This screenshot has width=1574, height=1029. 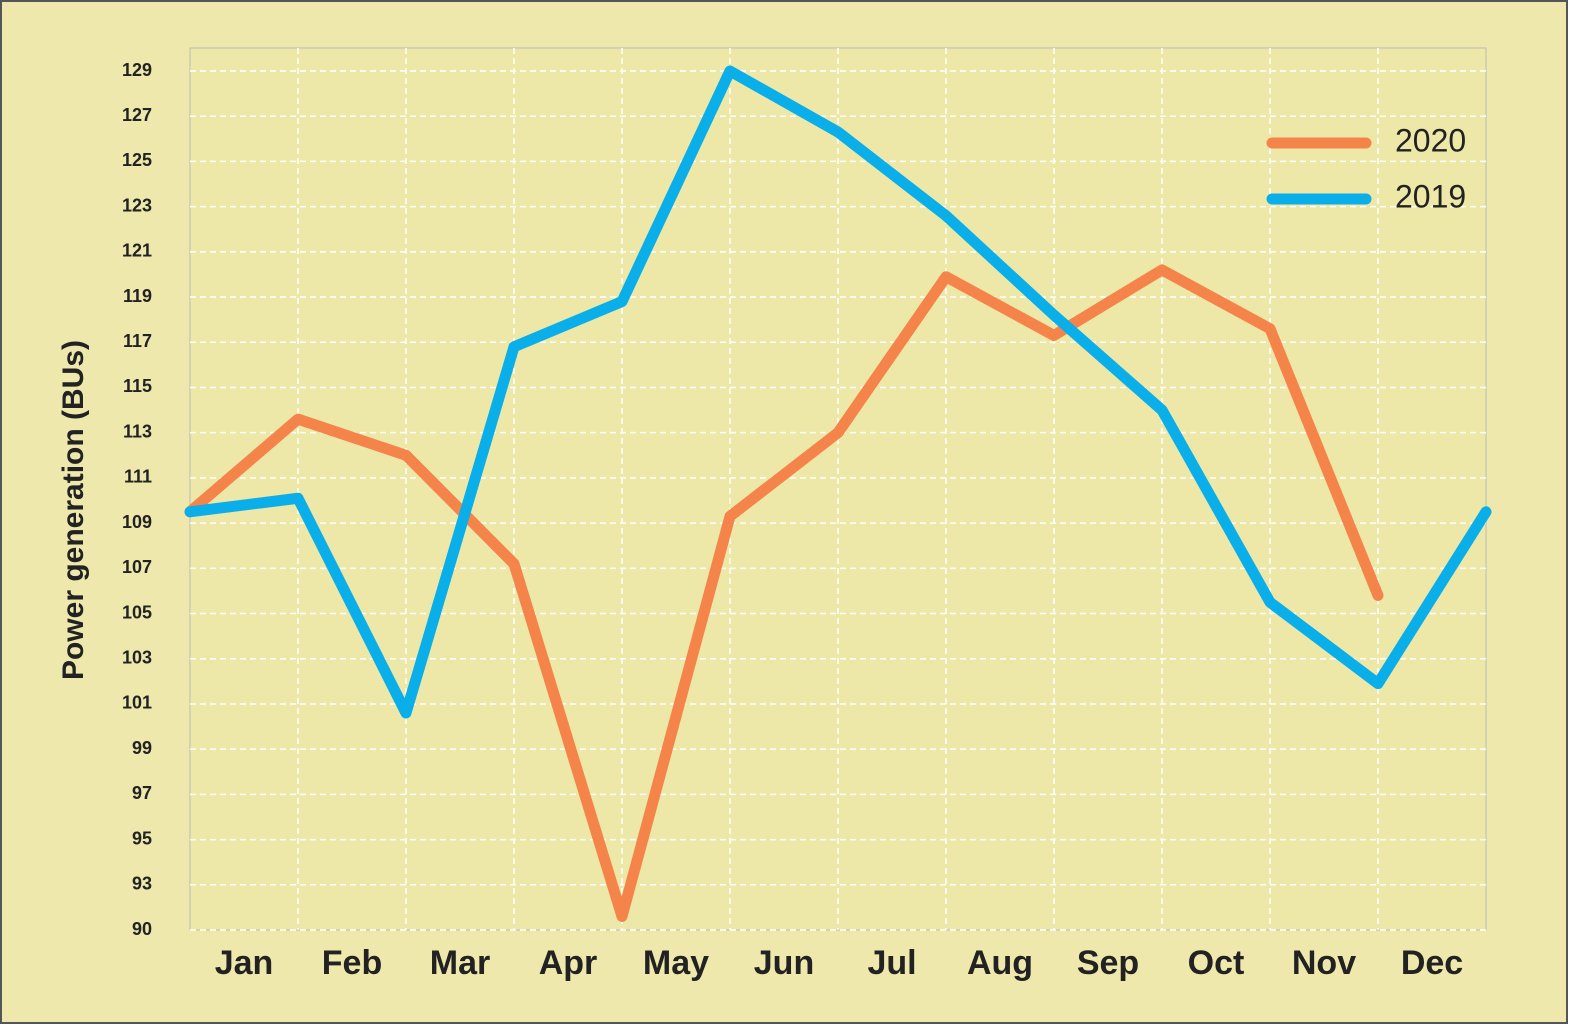 I want to click on y-tick-label: 90, so click(x=142, y=929).